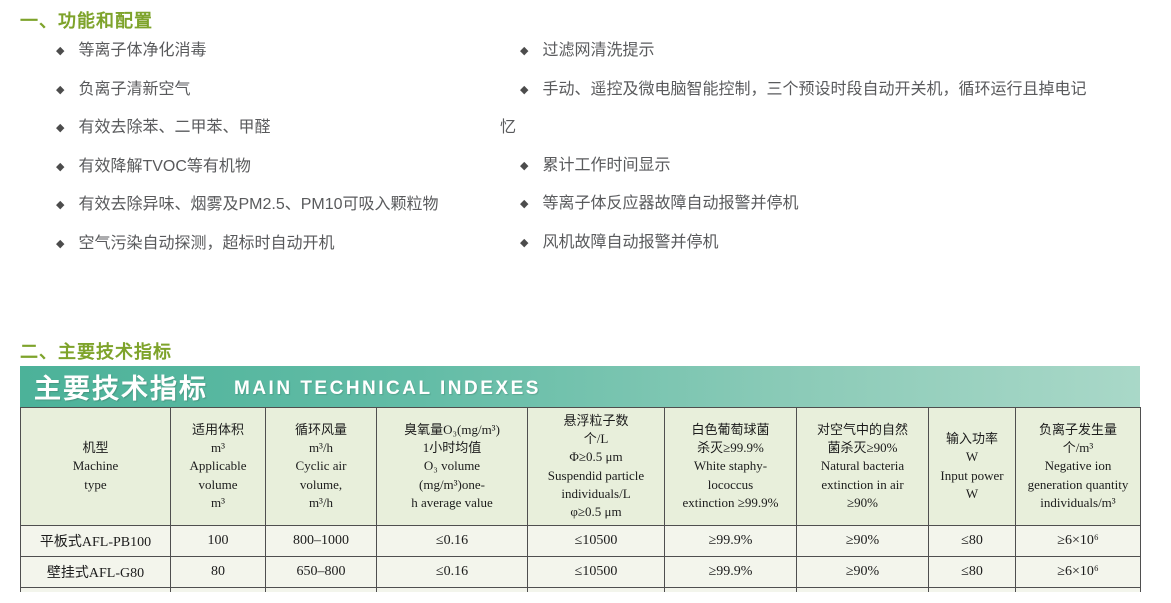 This screenshot has width=1171, height=603. I want to click on section1-title: 一、功能和配置, so click(86, 21).